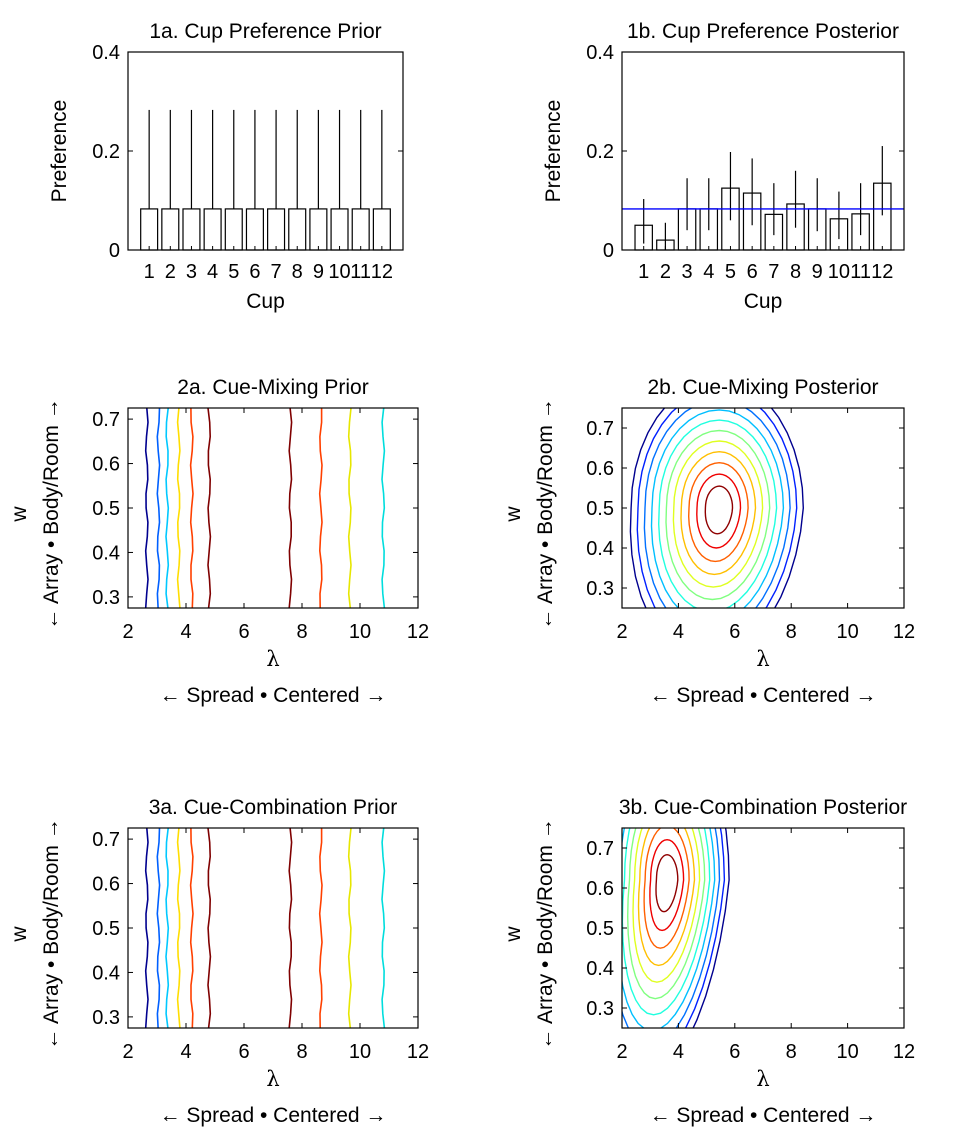 The image size is (959, 1133). Describe the element at coordinates (763, 807) in the screenshot. I see `panel-title: 3b. Cue-Combination Posterior` at that location.